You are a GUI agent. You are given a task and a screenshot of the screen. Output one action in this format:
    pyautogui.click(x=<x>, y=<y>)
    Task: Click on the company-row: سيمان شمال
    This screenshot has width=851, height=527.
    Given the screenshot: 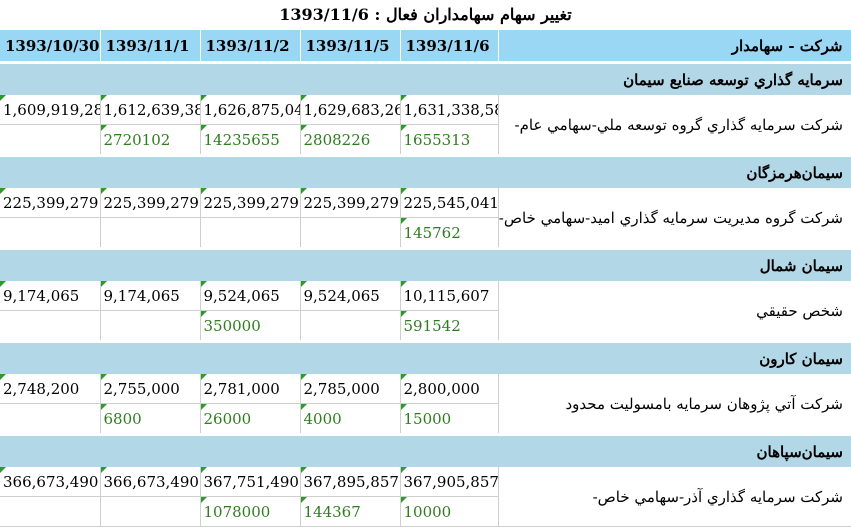 What is the action you would take?
    pyautogui.click(x=425, y=264)
    